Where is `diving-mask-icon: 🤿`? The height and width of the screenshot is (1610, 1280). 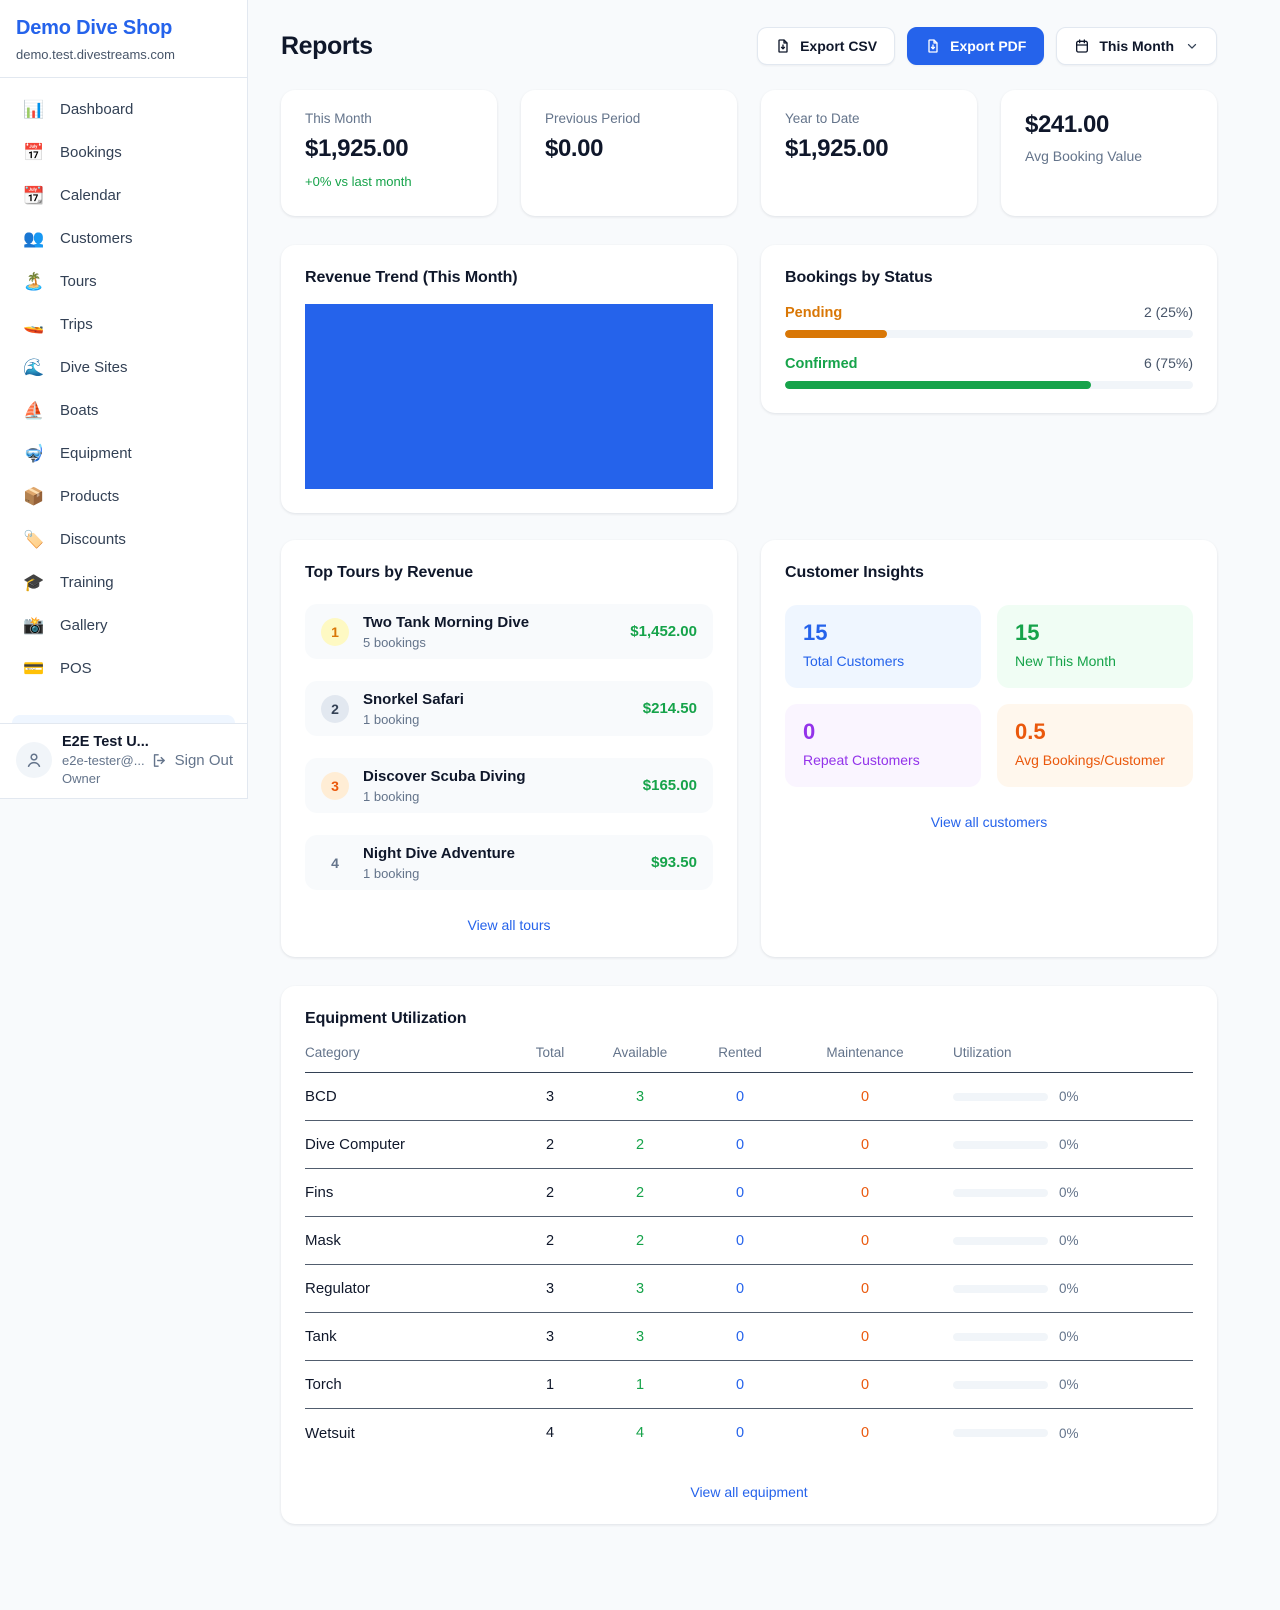
diving-mask-icon: 🤿 is located at coordinates (34, 453).